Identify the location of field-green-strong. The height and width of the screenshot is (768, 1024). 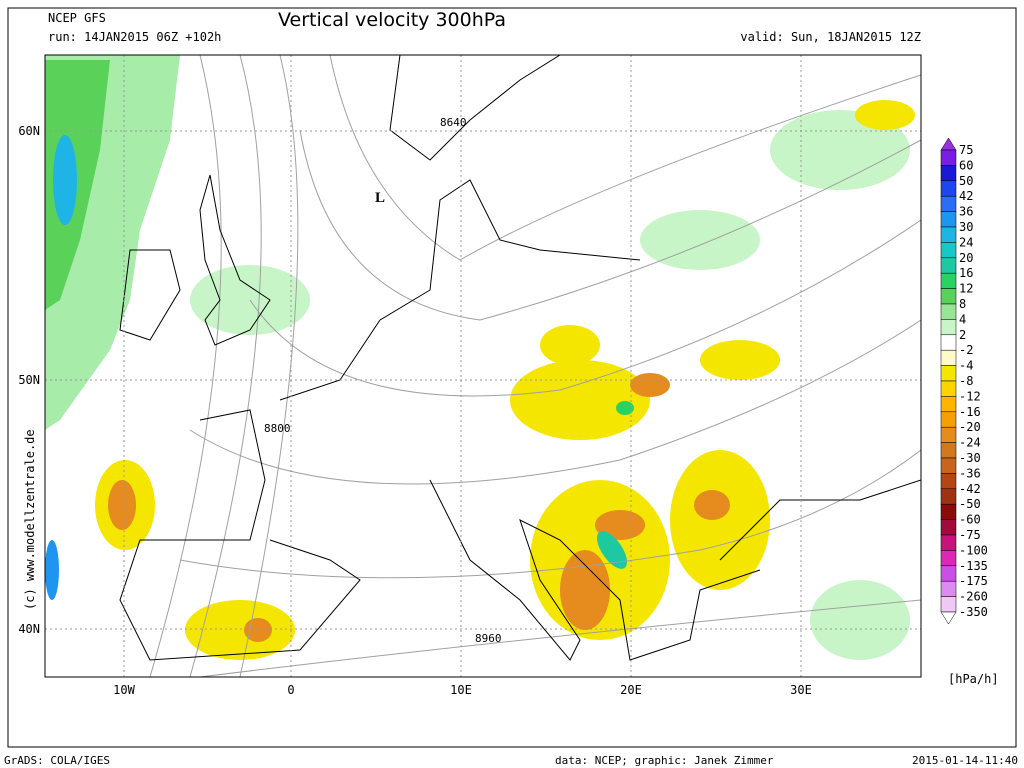
(77, 185).